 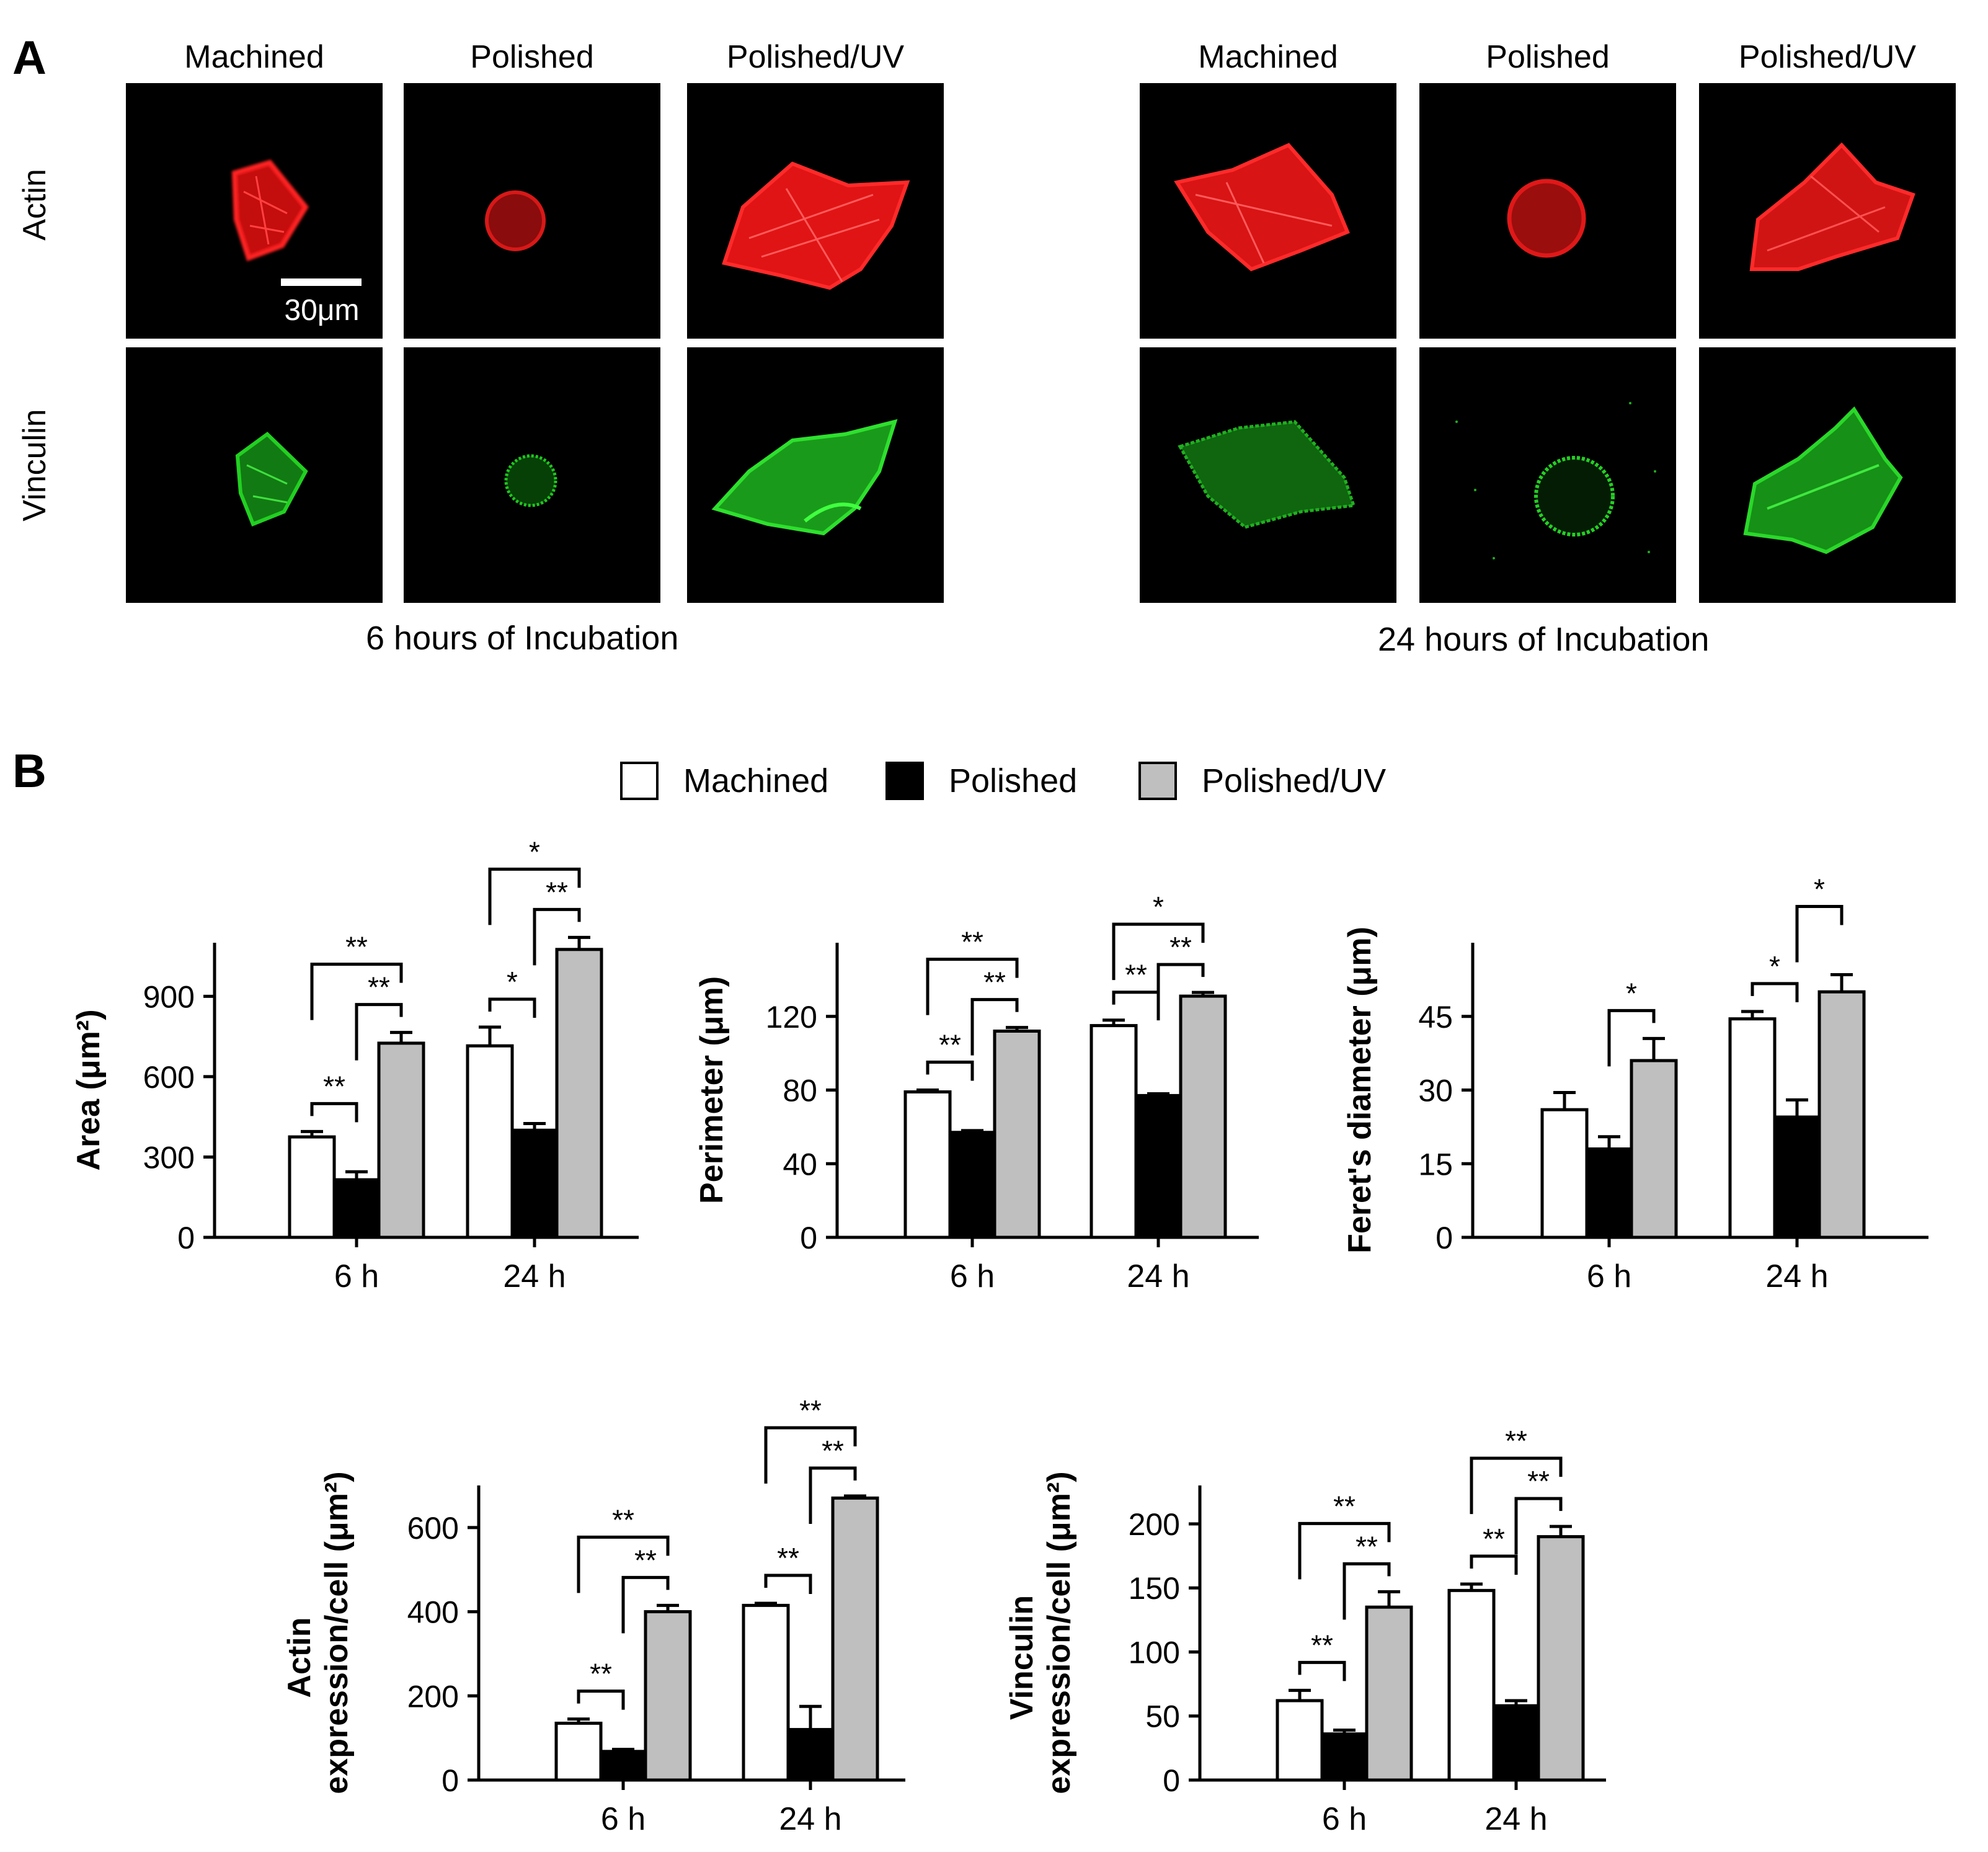 What do you see at coordinates (297, 243) in the screenshot?
I see `actin-cell-image: 30μm` at bounding box center [297, 243].